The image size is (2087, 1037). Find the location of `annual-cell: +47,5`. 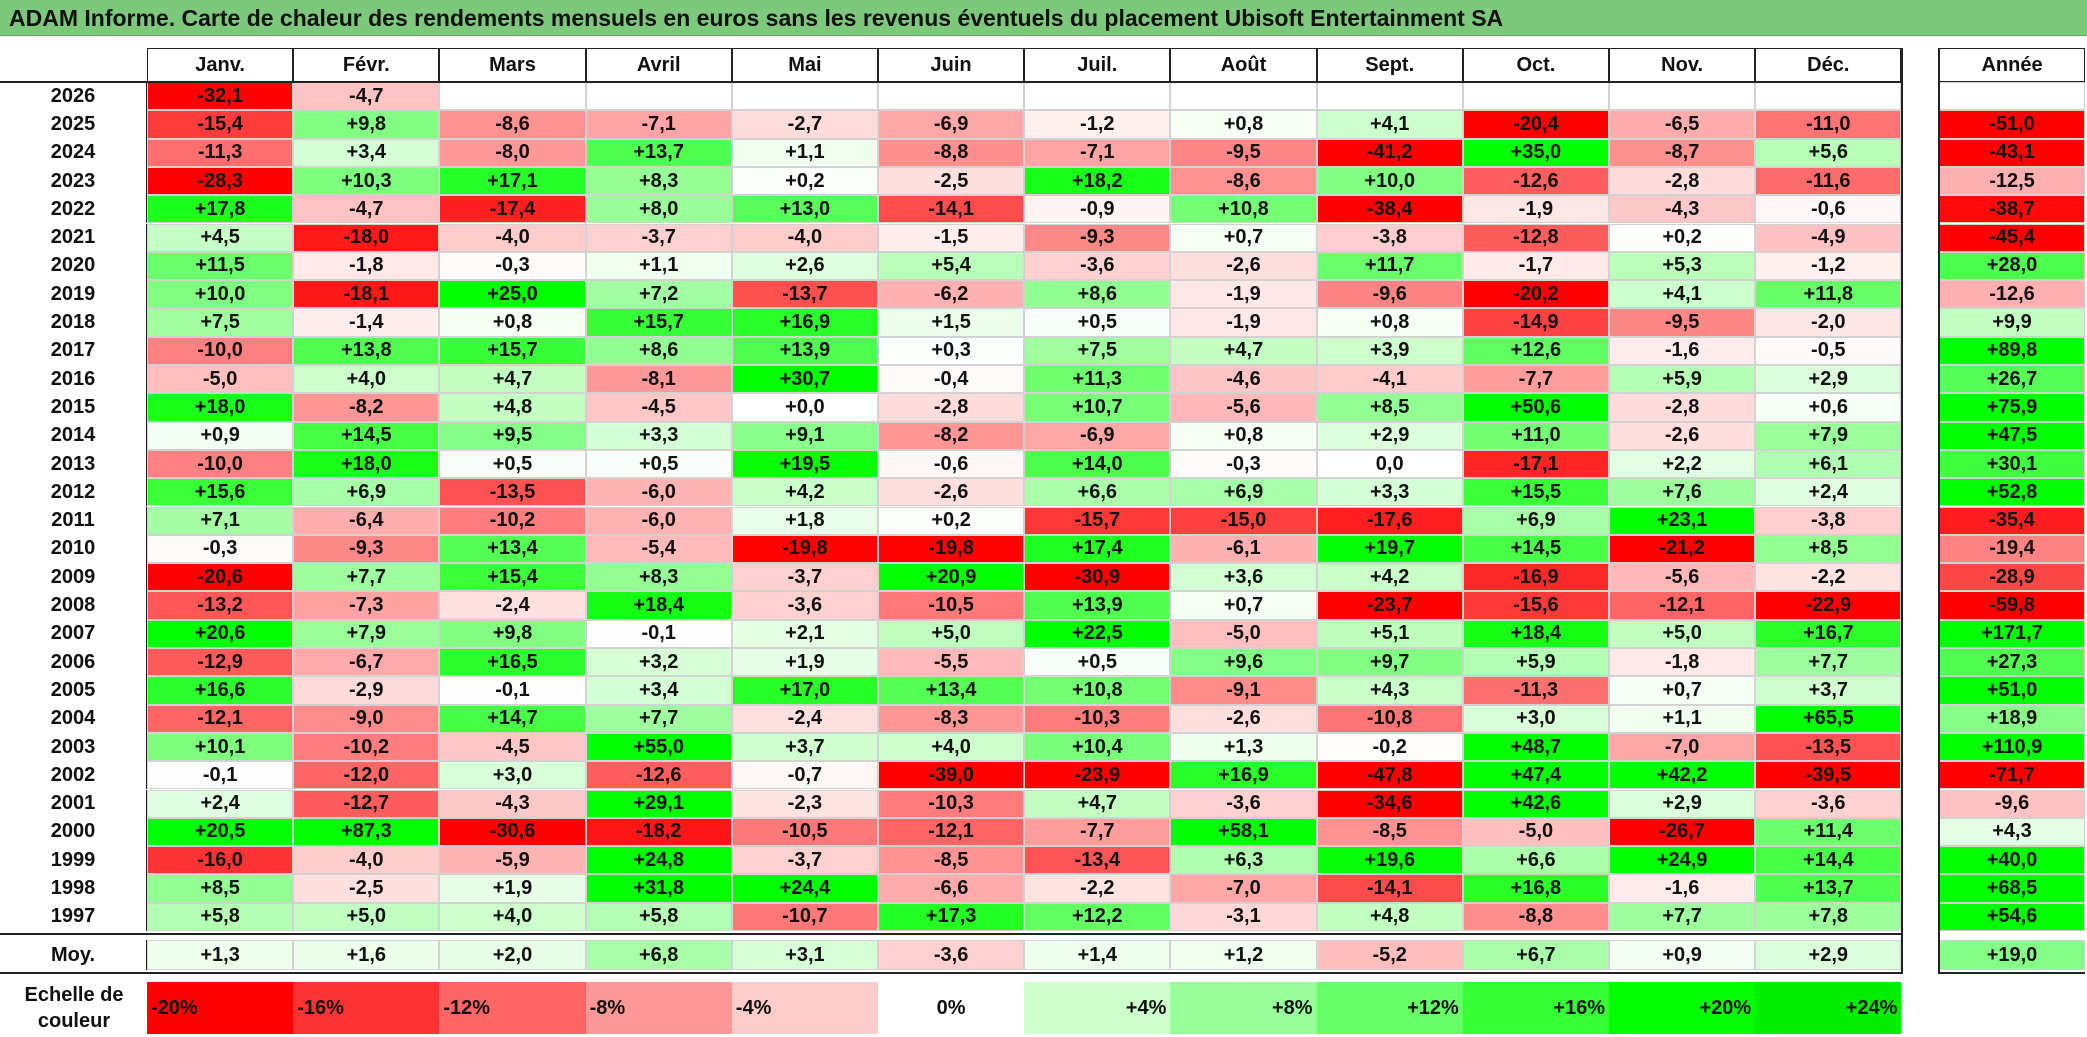

annual-cell: +47,5 is located at coordinates (2012, 435).